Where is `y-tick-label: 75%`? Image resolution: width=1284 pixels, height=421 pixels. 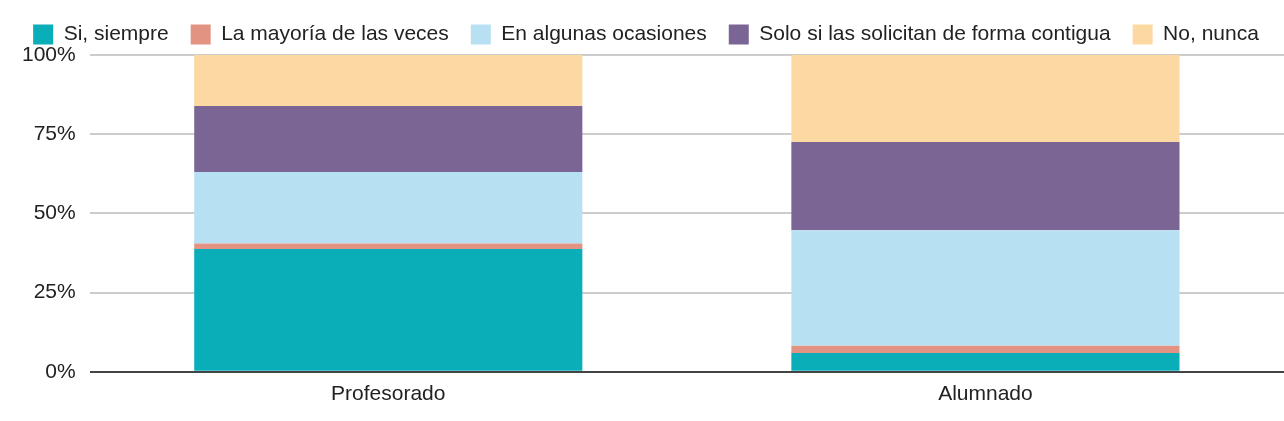 y-tick-label: 75% is located at coordinates (54, 132).